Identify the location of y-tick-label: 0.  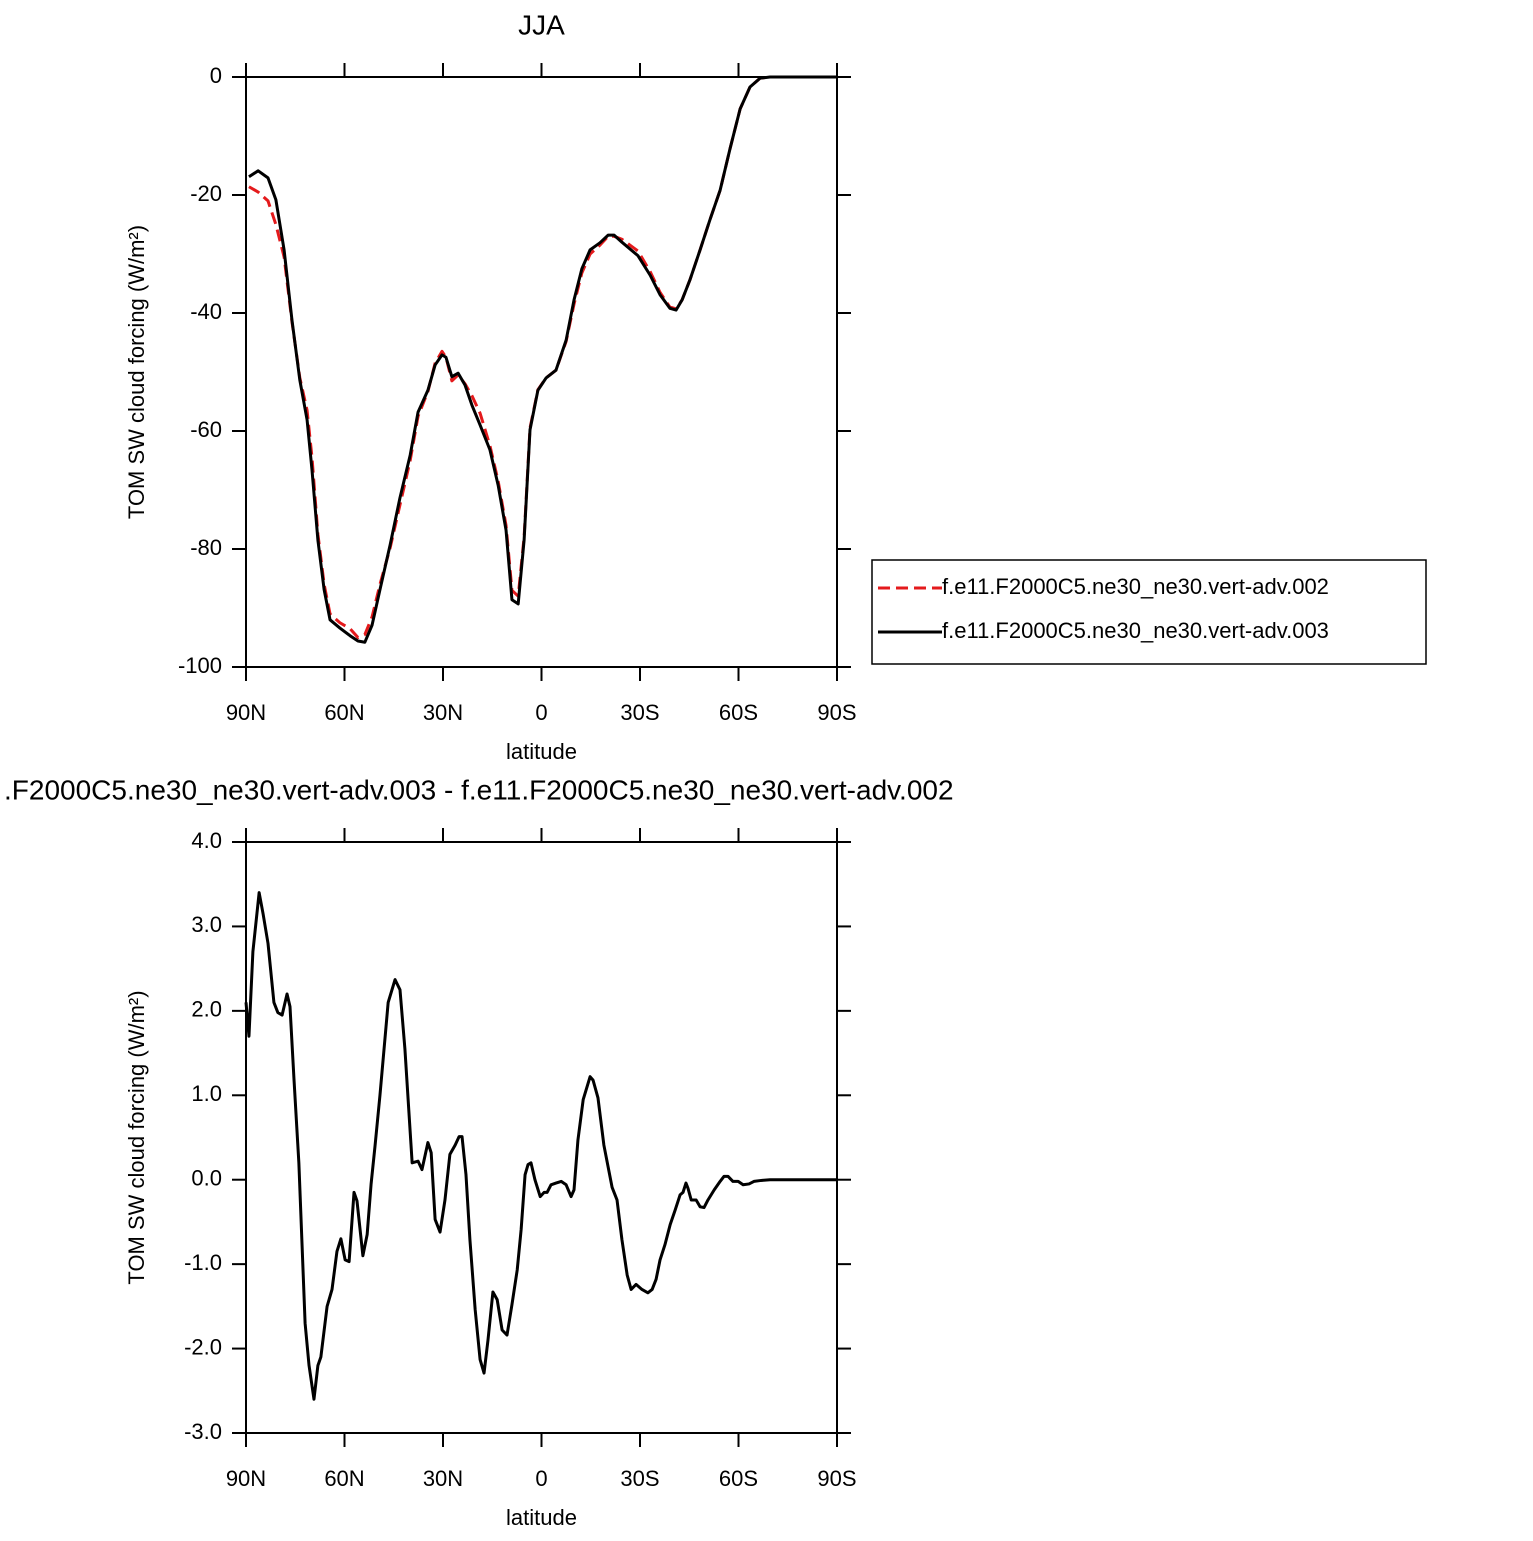
(216, 75).